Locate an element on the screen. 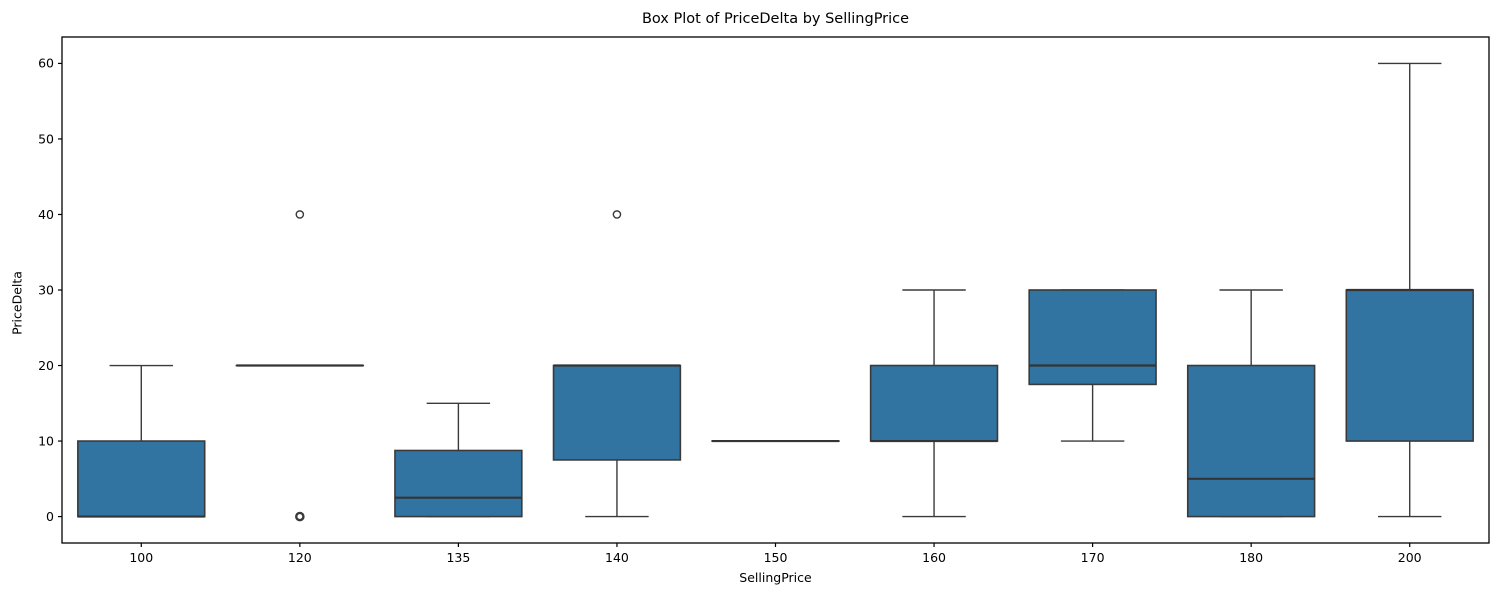 The height and width of the screenshot is (600, 1500). x-tick-label: 200 is located at coordinates (1410, 557).